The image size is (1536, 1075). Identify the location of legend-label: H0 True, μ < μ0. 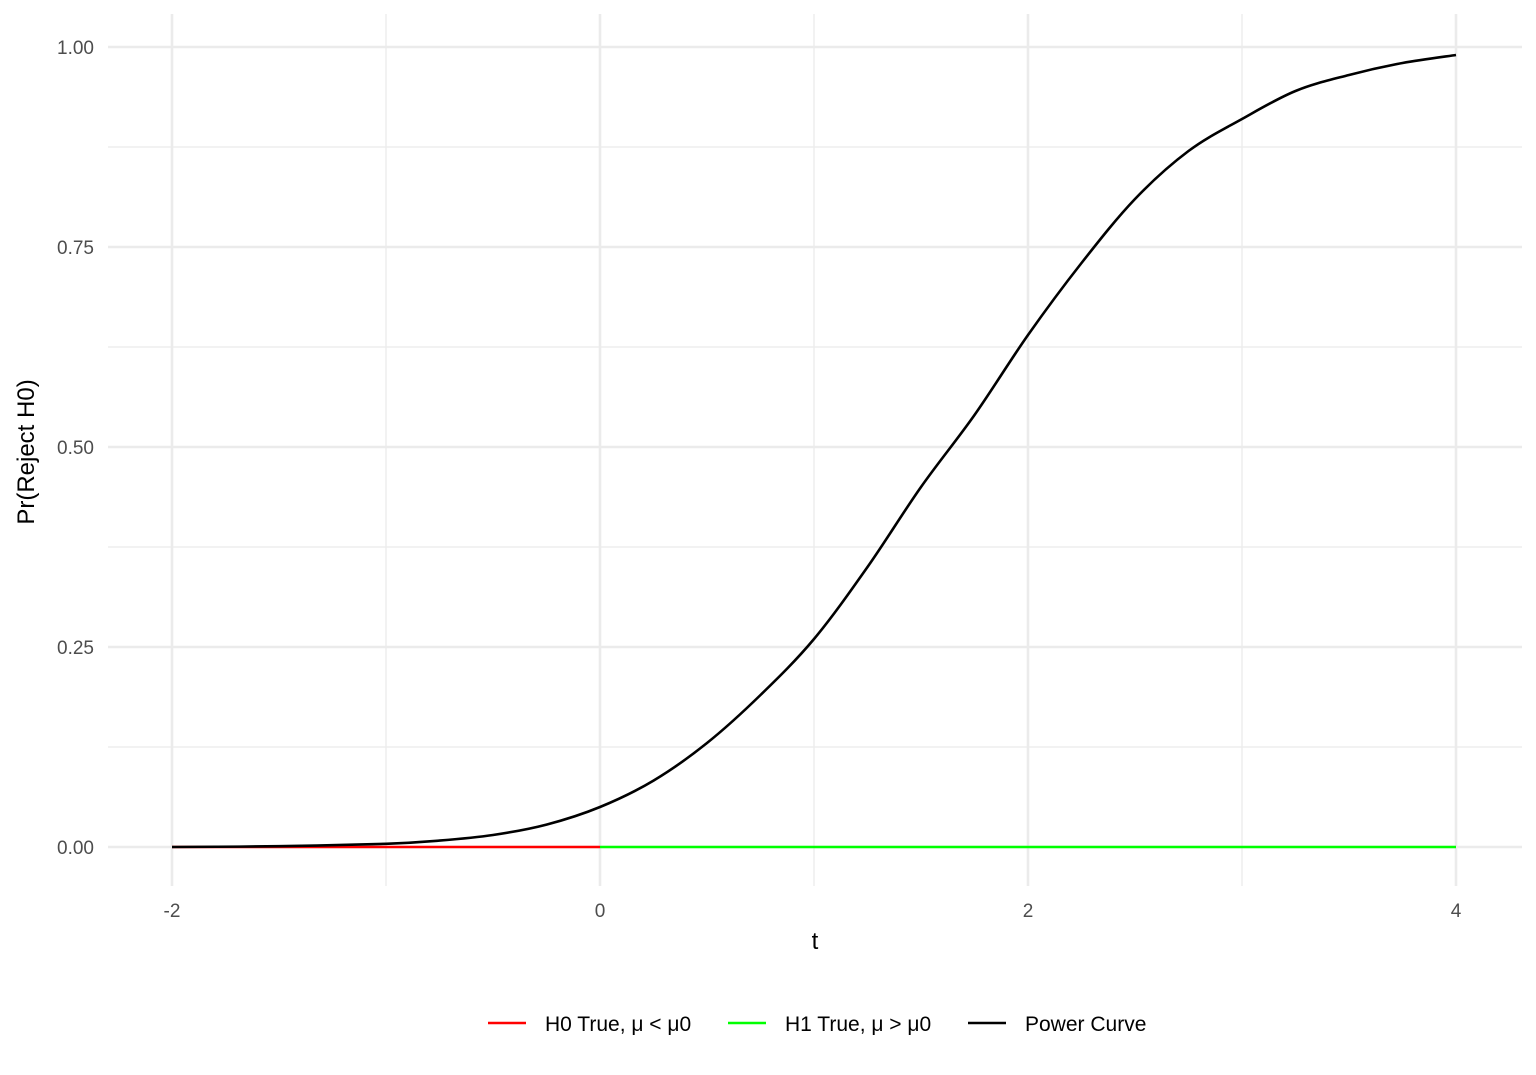
(618, 1024).